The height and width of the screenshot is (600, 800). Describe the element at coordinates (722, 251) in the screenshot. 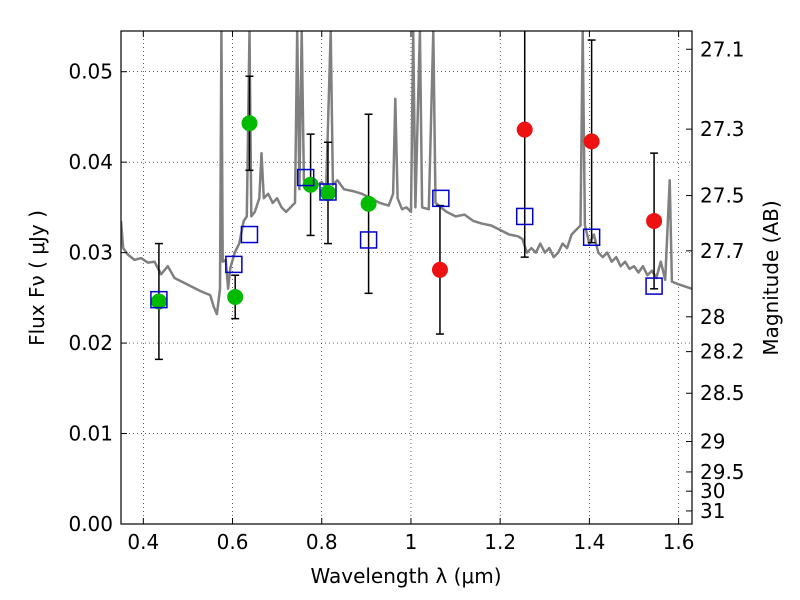

I see `right-tick-label: 27.7` at that location.